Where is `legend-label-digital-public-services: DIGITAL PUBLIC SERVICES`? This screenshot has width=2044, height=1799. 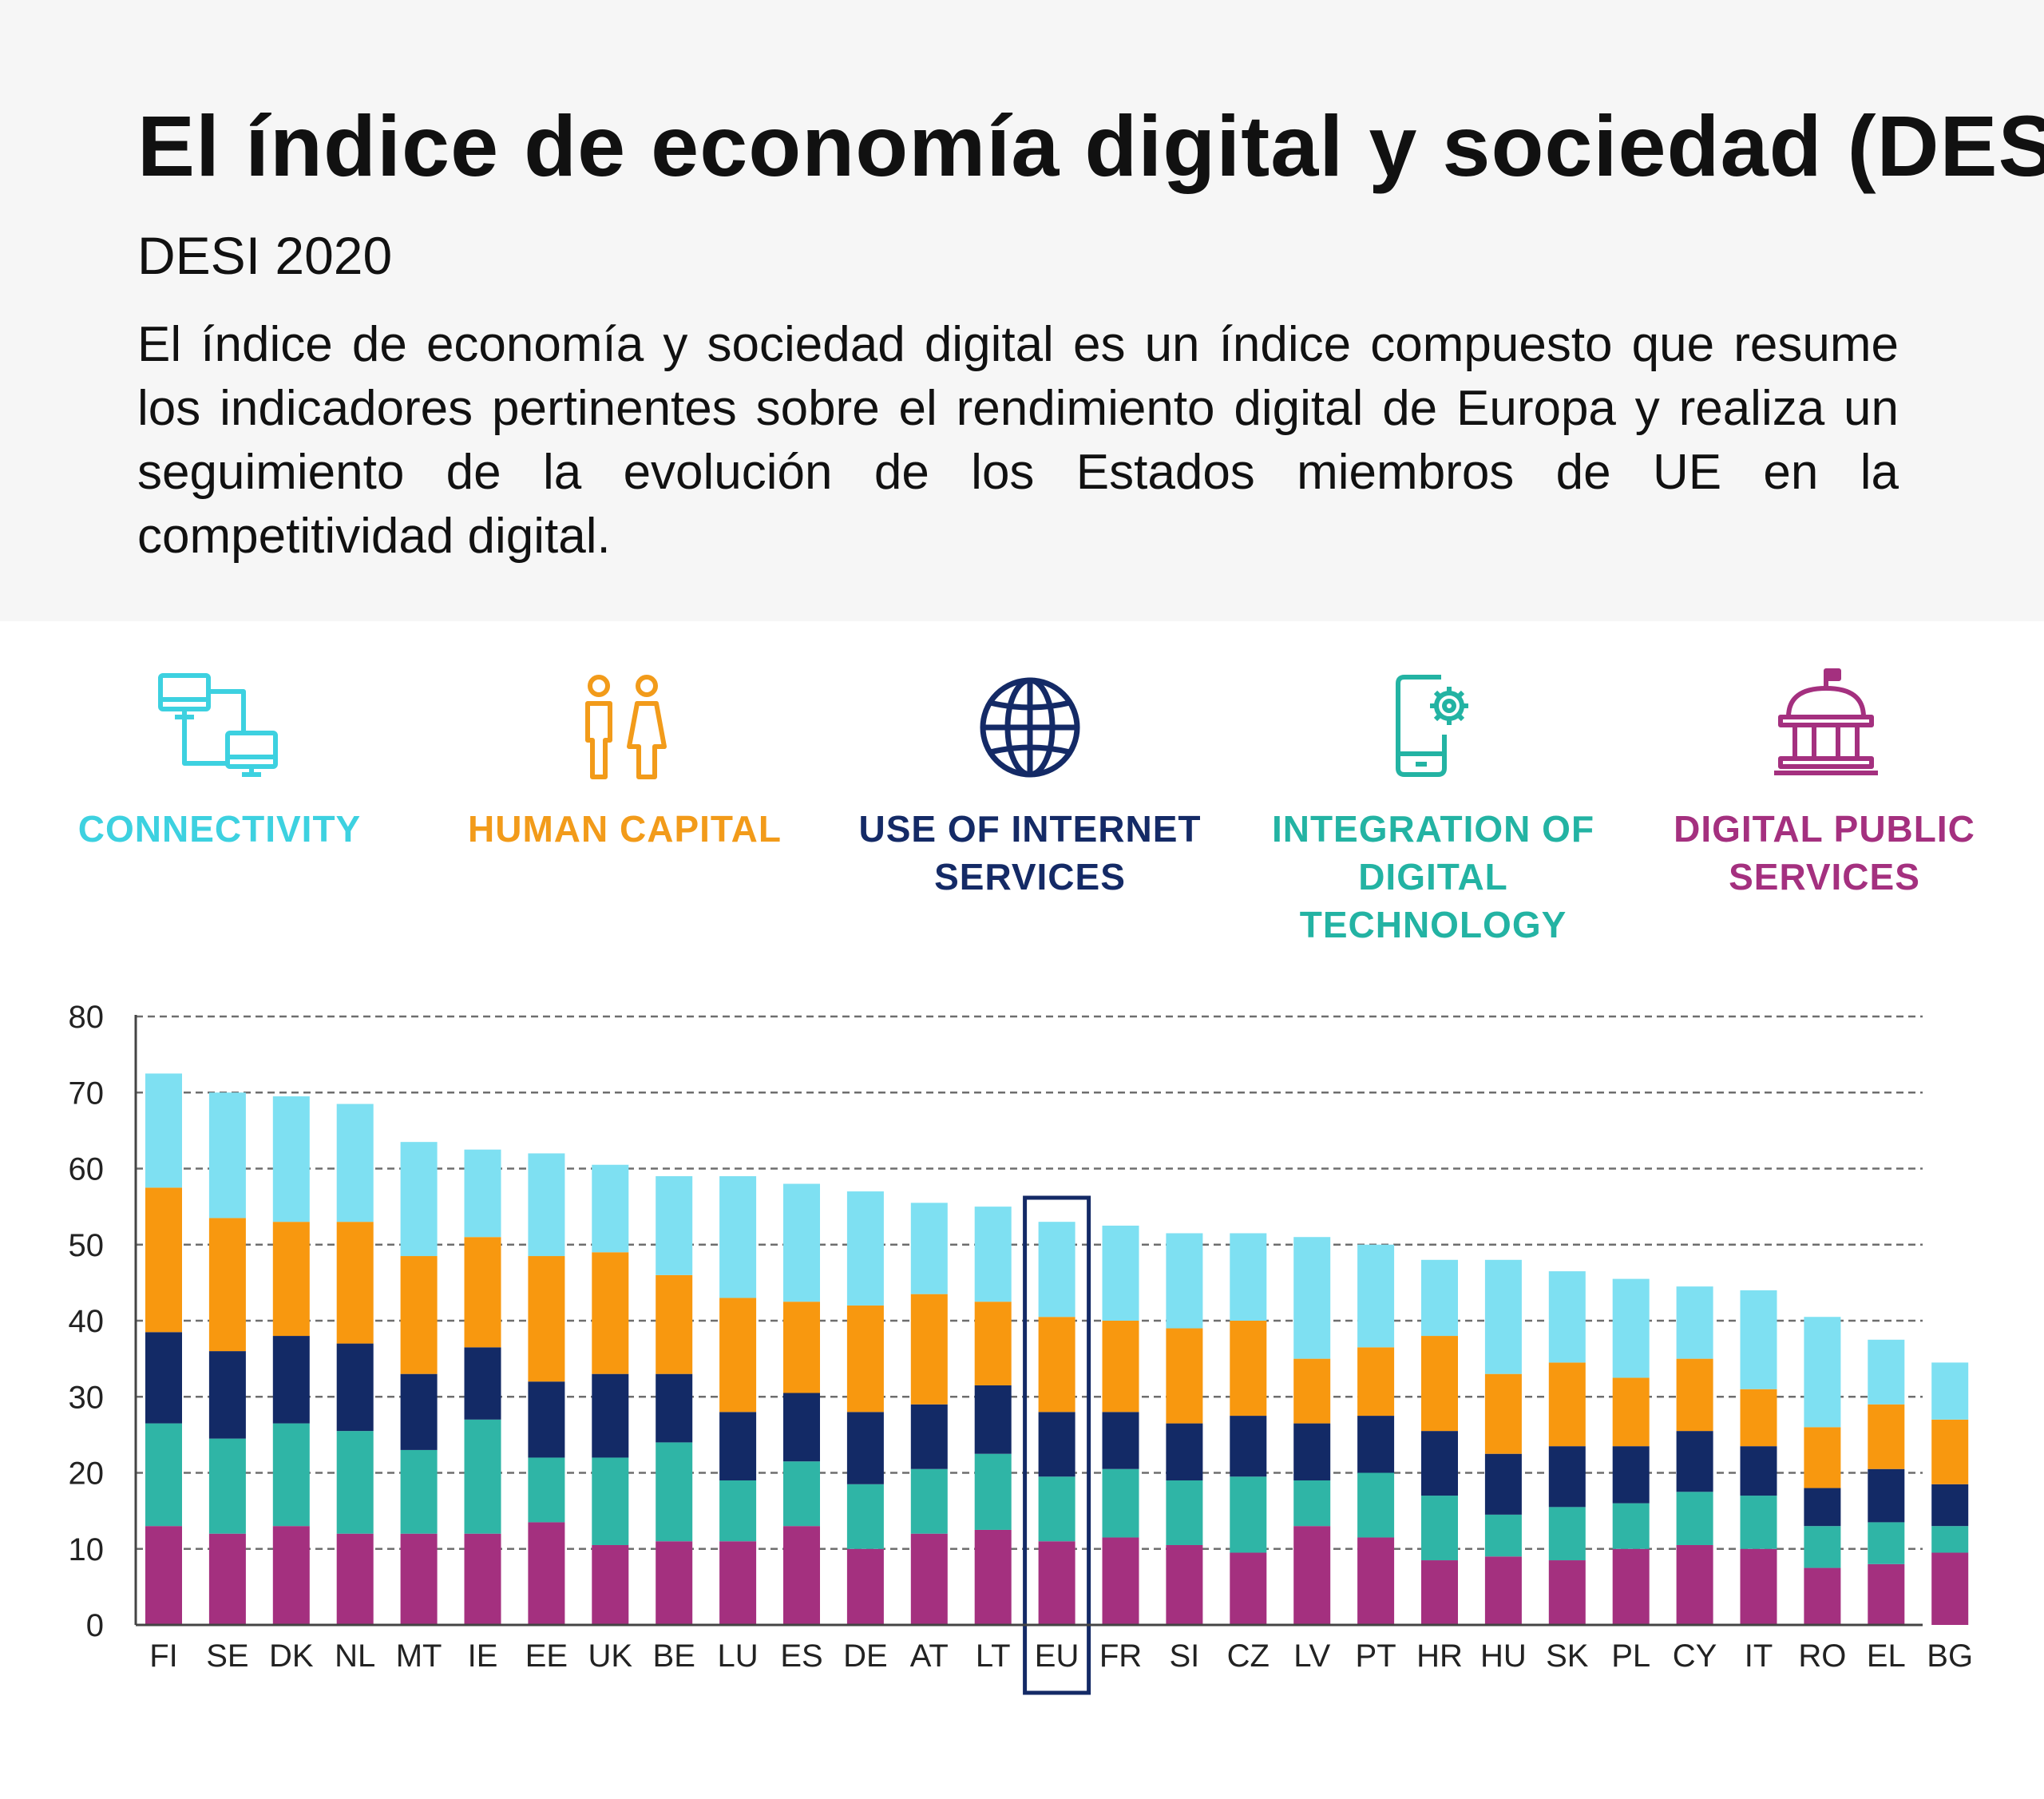 legend-label-digital-public-services: DIGITAL PUBLIC SERVICES is located at coordinates (1825, 853).